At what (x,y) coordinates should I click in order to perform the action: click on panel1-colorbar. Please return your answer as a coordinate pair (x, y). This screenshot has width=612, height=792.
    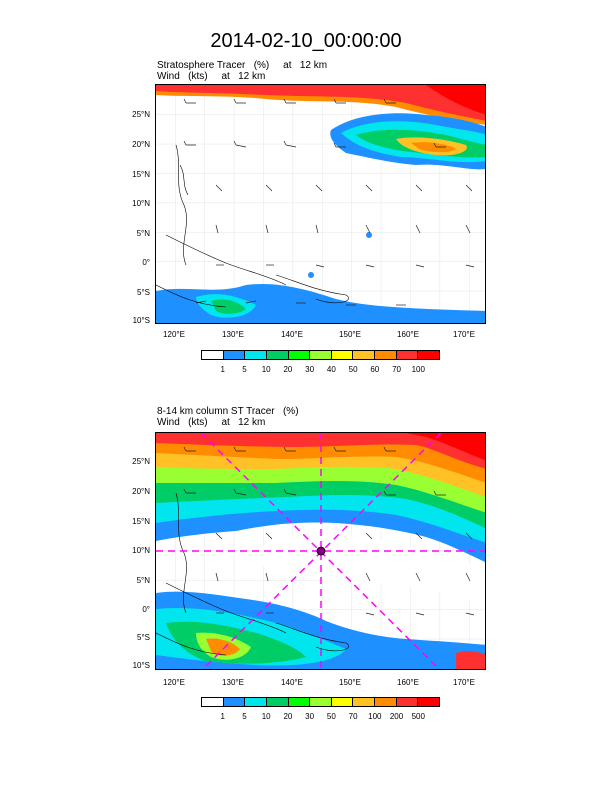
    Looking at the image, I should click on (320, 355).